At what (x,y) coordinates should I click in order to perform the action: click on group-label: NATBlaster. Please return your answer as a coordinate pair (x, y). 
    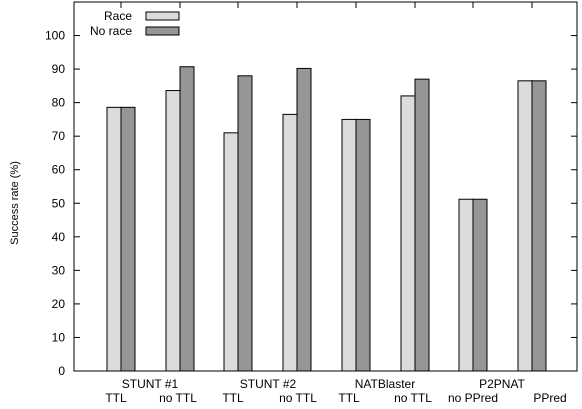
    Looking at the image, I should click on (385, 384).